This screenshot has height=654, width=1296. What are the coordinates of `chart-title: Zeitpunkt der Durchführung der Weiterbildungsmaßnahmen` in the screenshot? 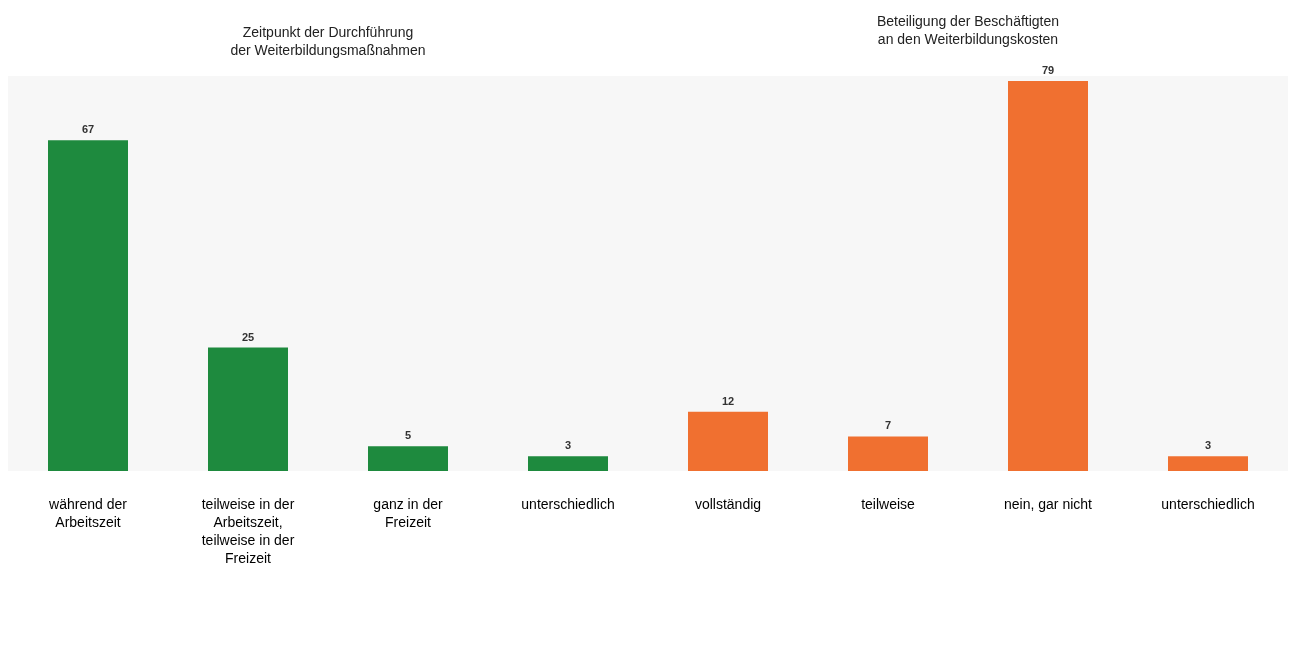 It's located at (328, 41).